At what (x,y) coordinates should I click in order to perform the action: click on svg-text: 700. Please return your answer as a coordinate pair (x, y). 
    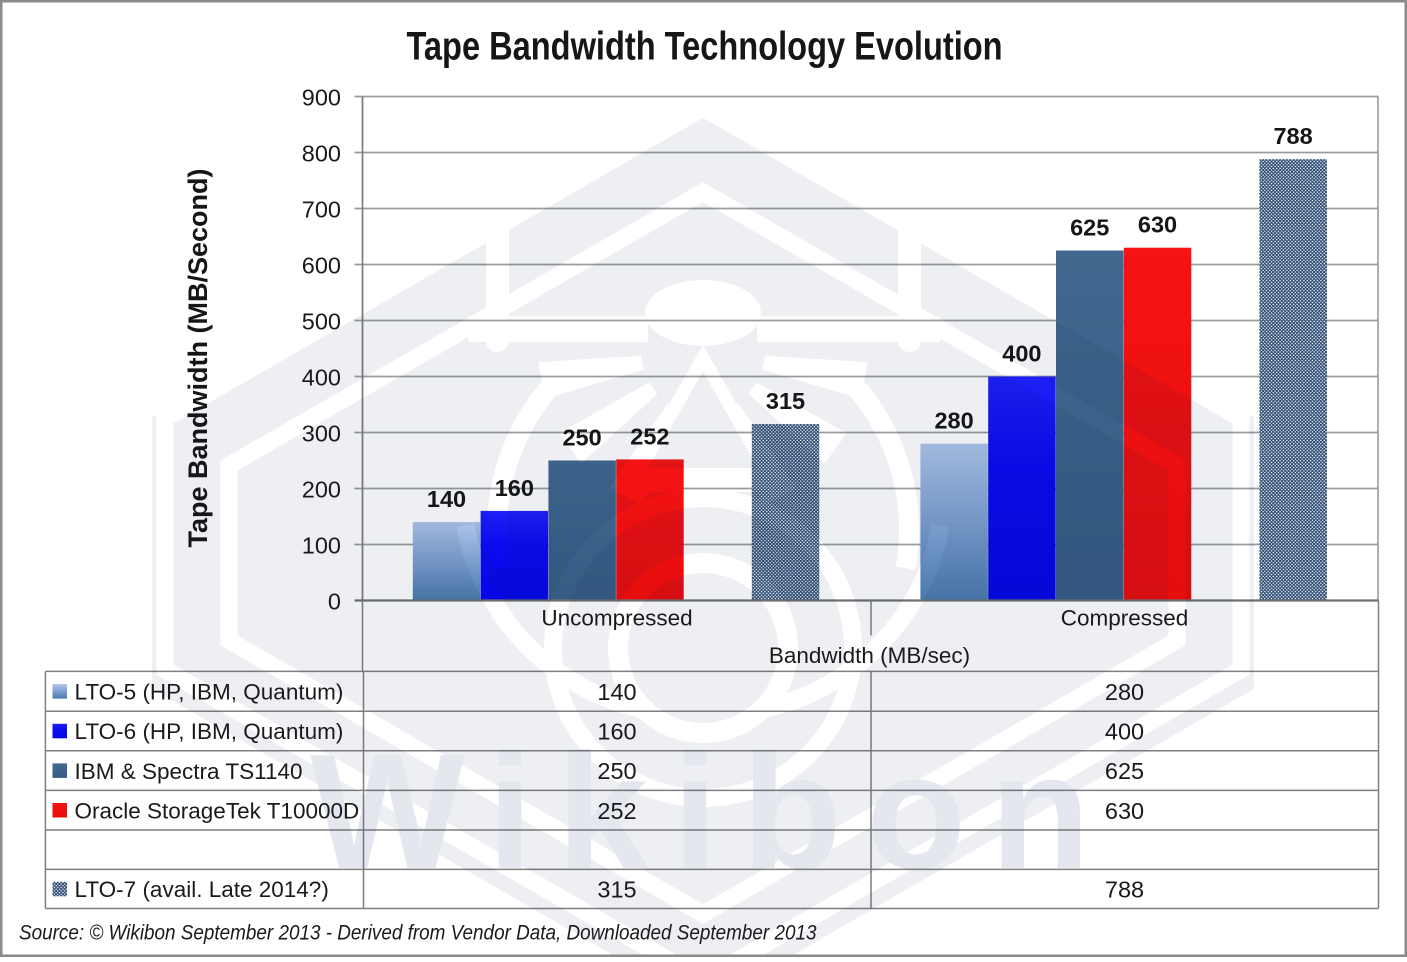
    Looking at the image, I should click on (321, 210).